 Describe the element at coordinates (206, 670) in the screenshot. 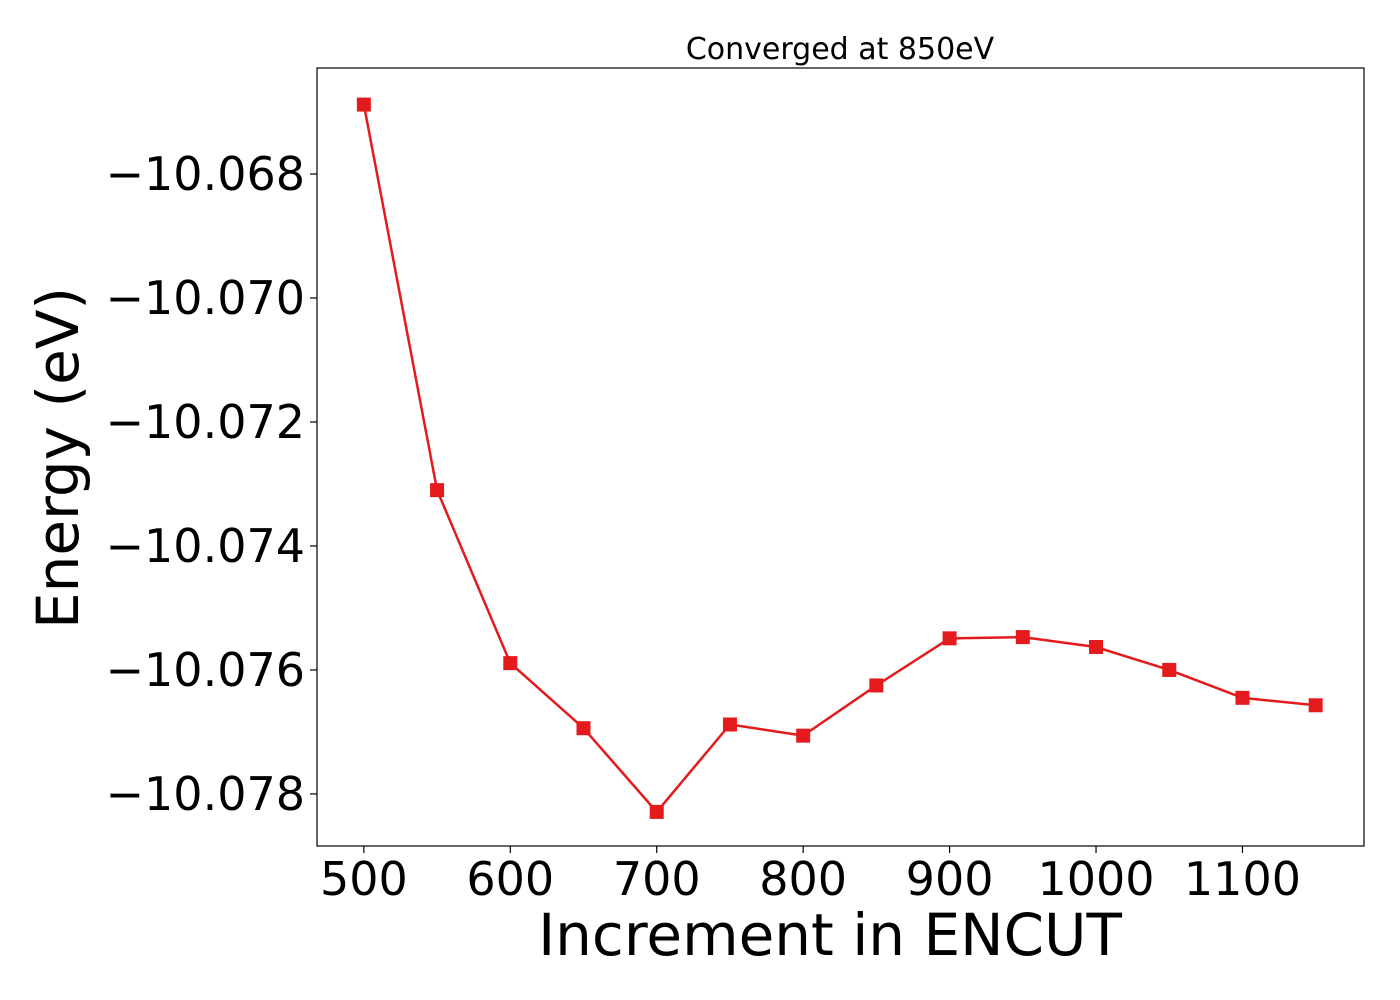

I see `y-tick-label: −10.076` at that location.